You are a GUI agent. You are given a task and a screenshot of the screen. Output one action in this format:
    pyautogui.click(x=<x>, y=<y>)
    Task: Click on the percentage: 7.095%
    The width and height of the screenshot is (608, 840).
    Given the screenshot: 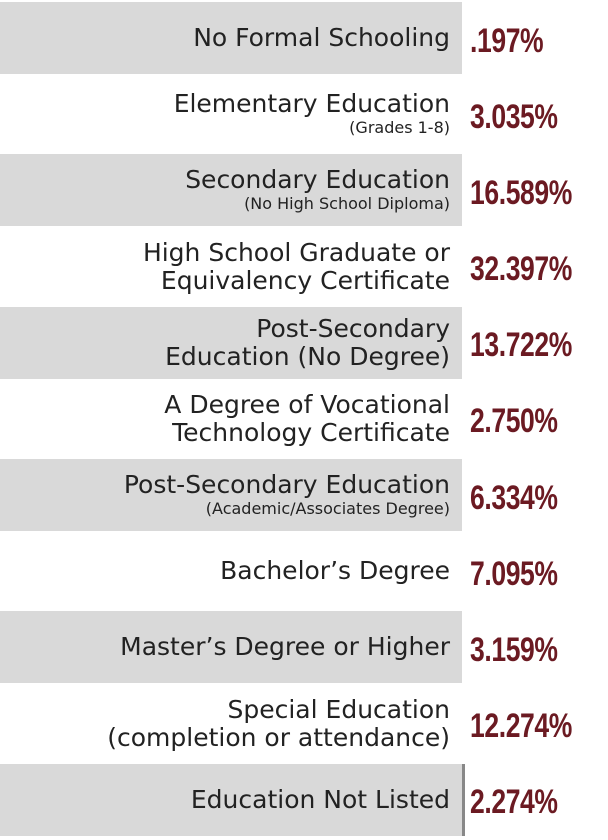 What is the action you would take?
    pyautogui.click(x=514, y=573)
    